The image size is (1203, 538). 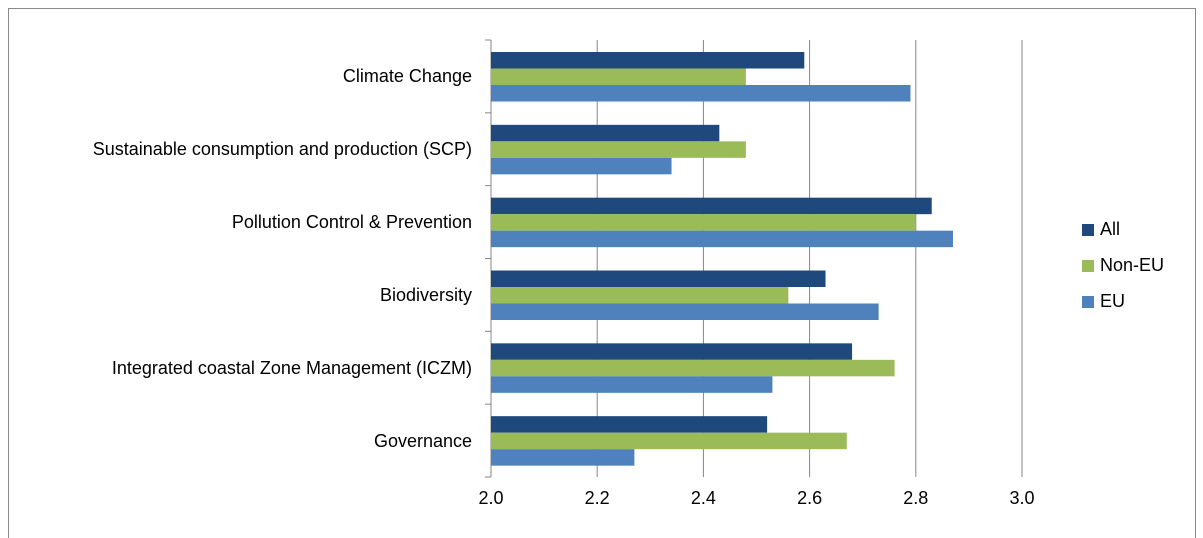 I want to click on legend-label: EU, so click(x=1112, y=301).